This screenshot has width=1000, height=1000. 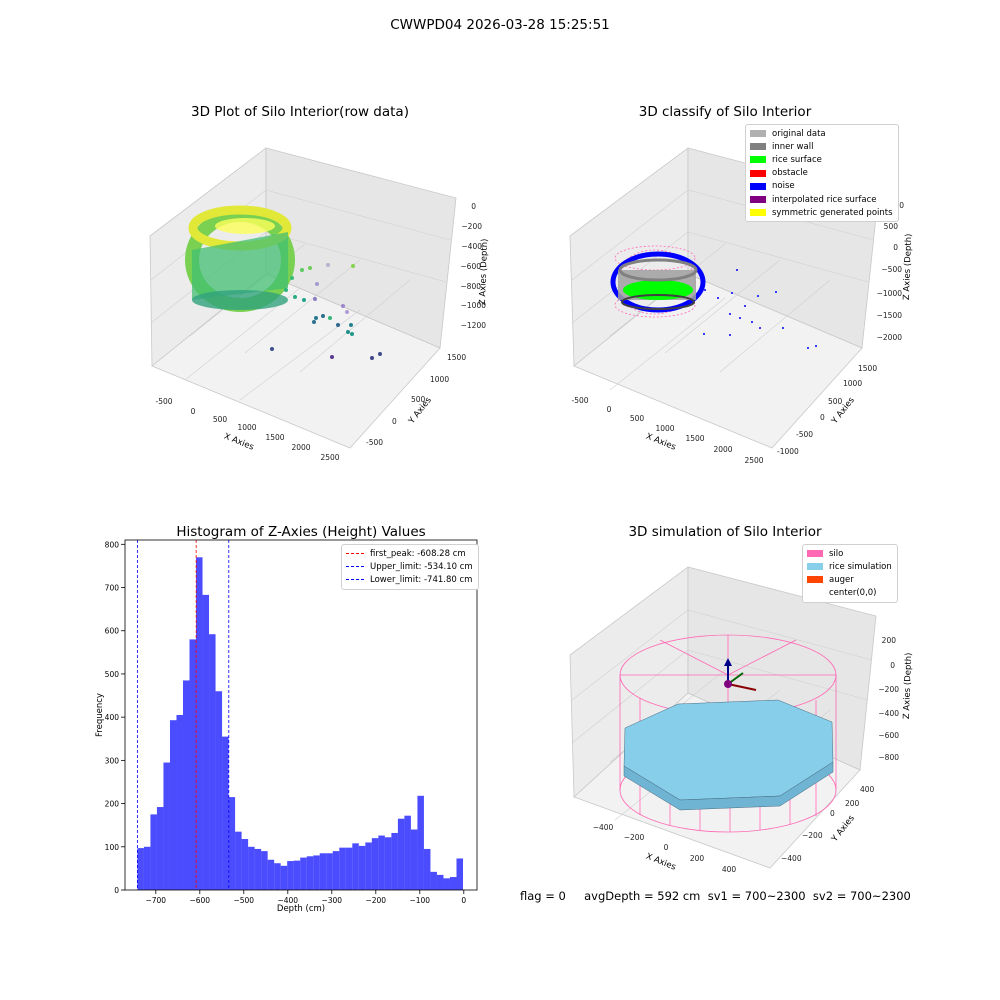 I want to click on raw-xtick: 1000, so click(x=246, y=427).